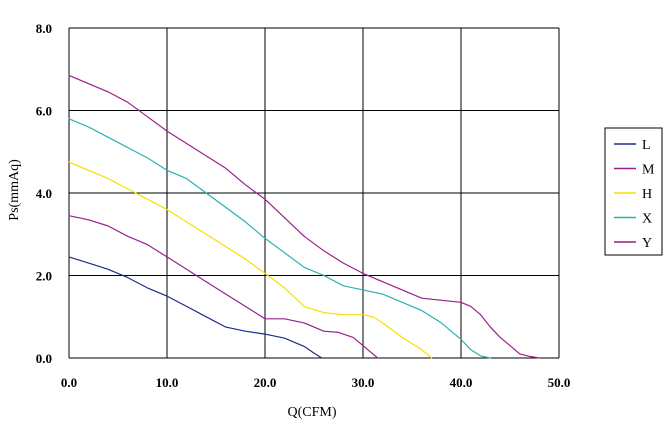 The image size is (672, 430). What do you see at coordinates (44, 28) in the screenshot?
I see `y-tick-label: 8.0` at bounding box center [44, 28].